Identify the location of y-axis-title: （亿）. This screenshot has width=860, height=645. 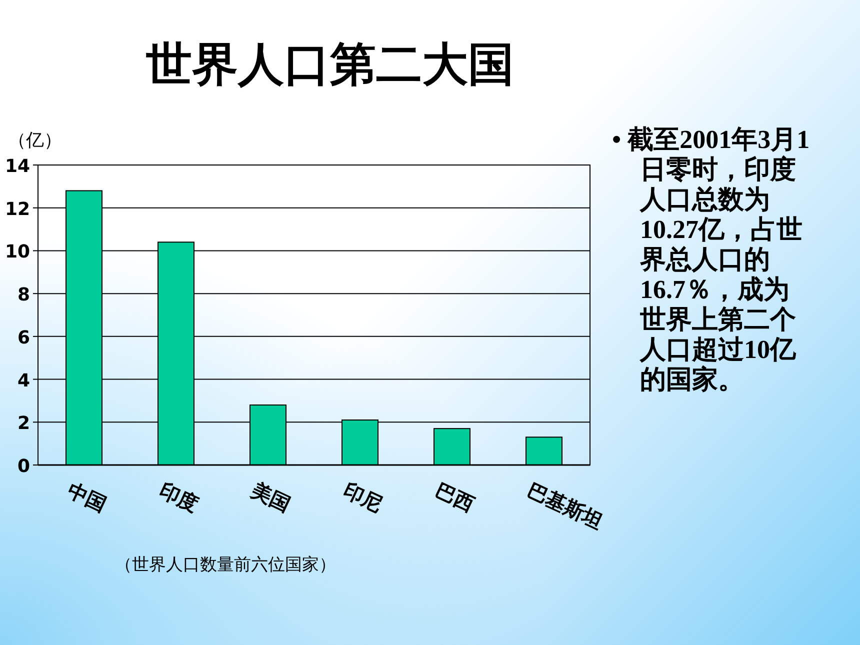
(35, 140).